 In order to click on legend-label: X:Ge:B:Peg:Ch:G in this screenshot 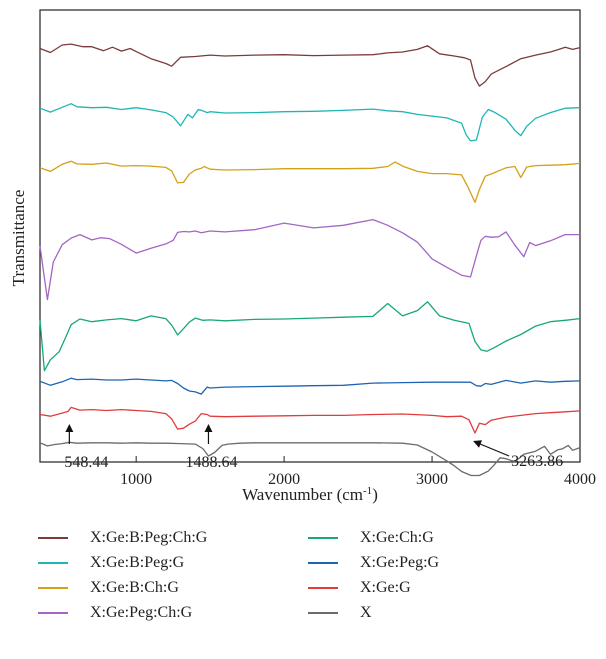, I will do `click(149, 537)`.